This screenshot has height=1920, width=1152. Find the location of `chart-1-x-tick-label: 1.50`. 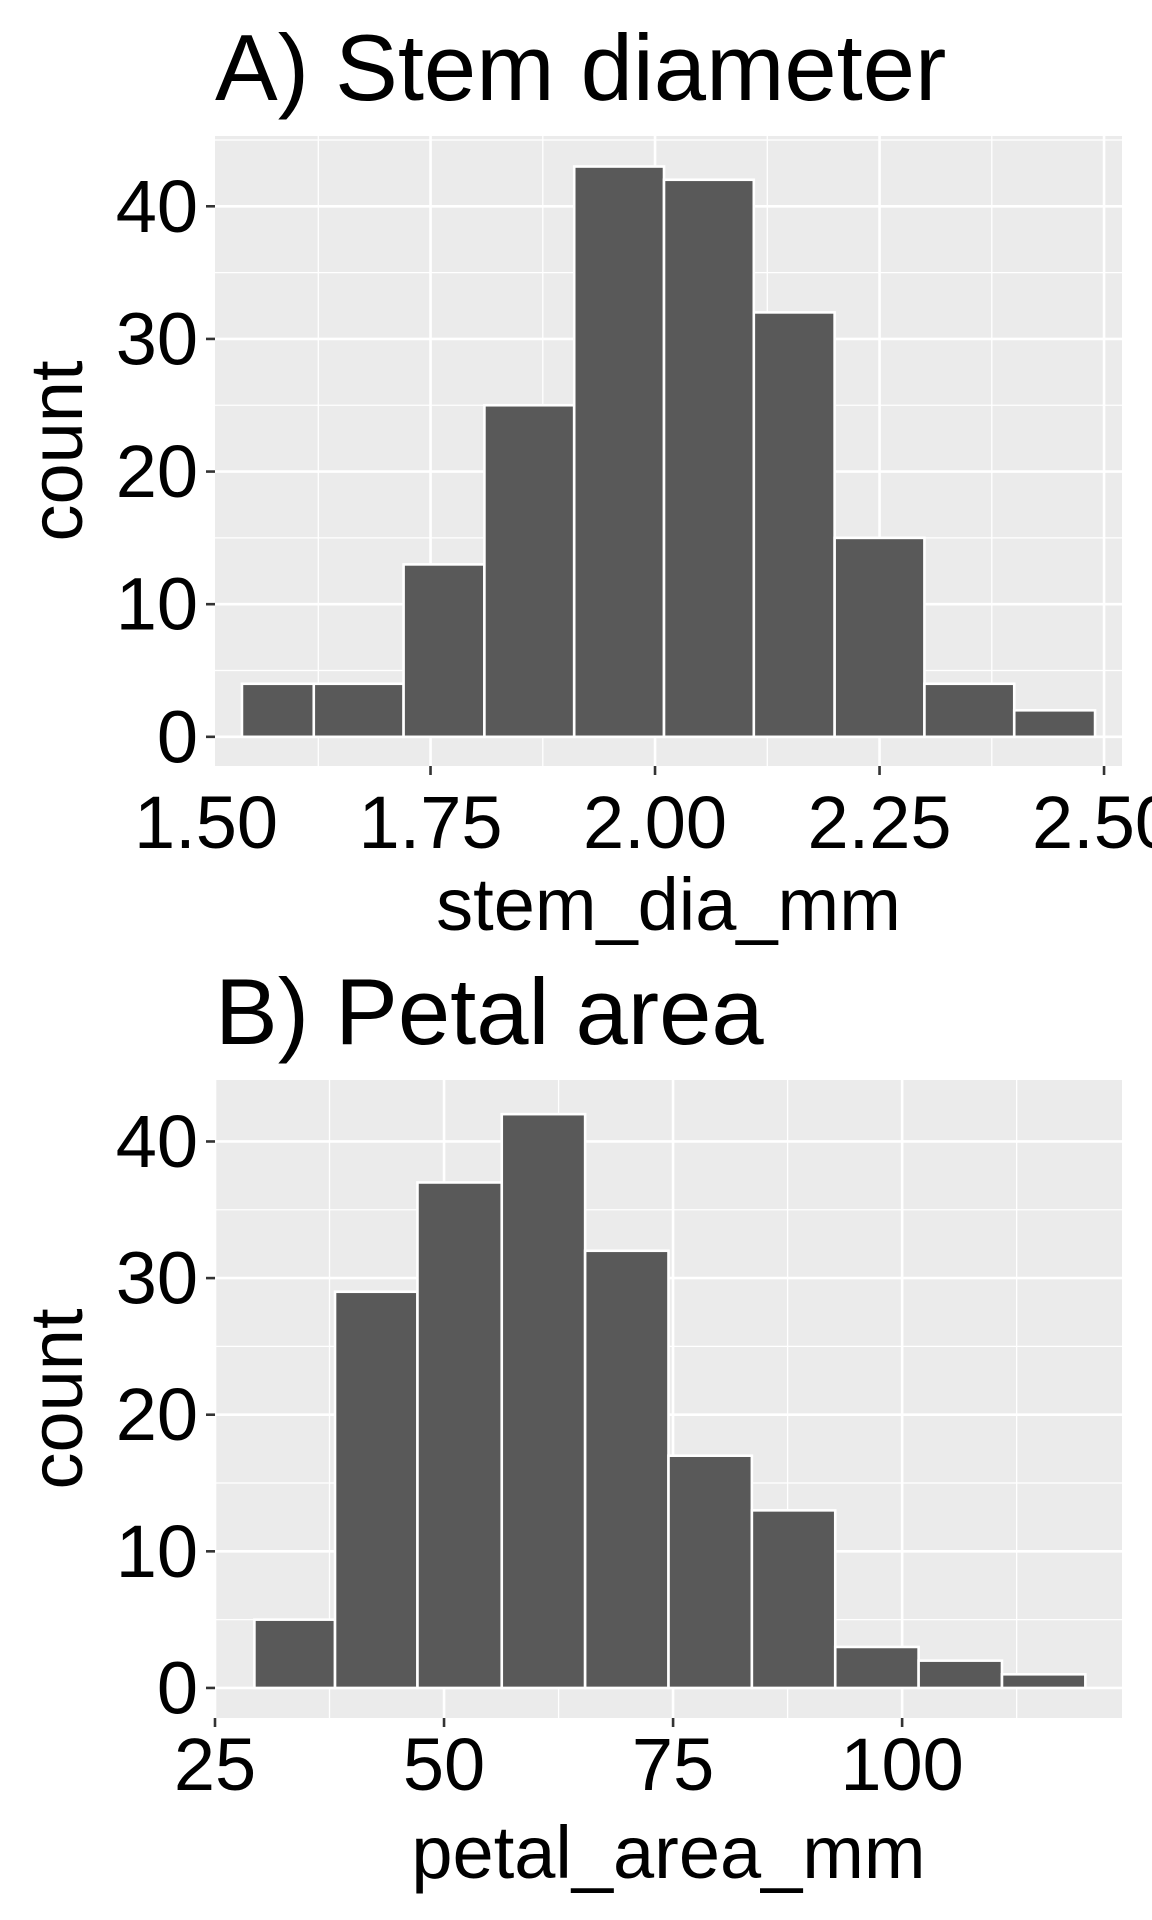

chart-1-x-tick-label: 1.50 is located at coordinates (206, 822).